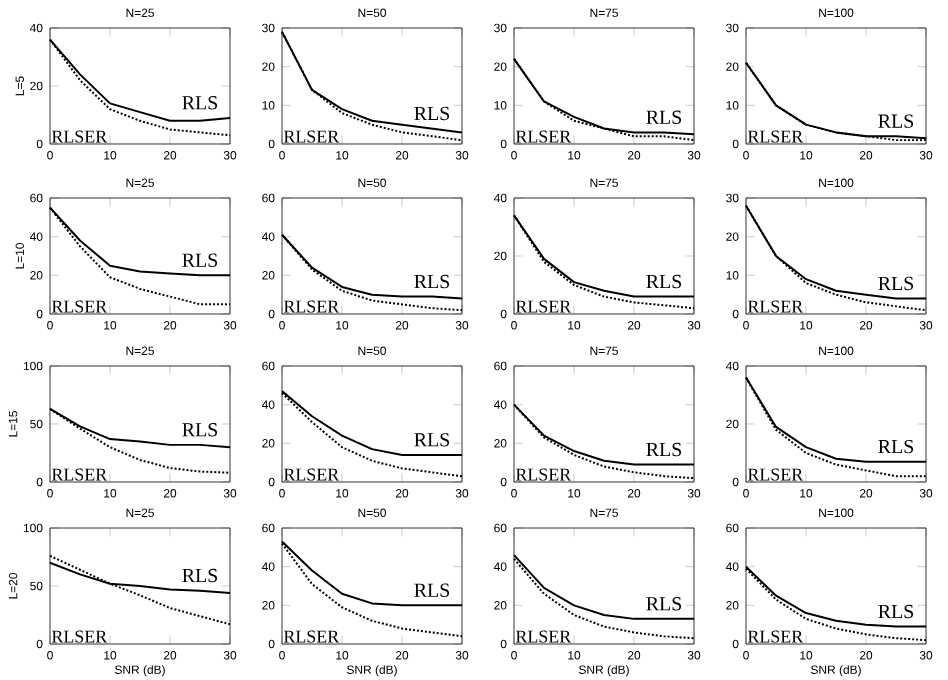  Describe the element at coordinates (79, 636) in the screenshot. I see `text: RLSER` at that location.